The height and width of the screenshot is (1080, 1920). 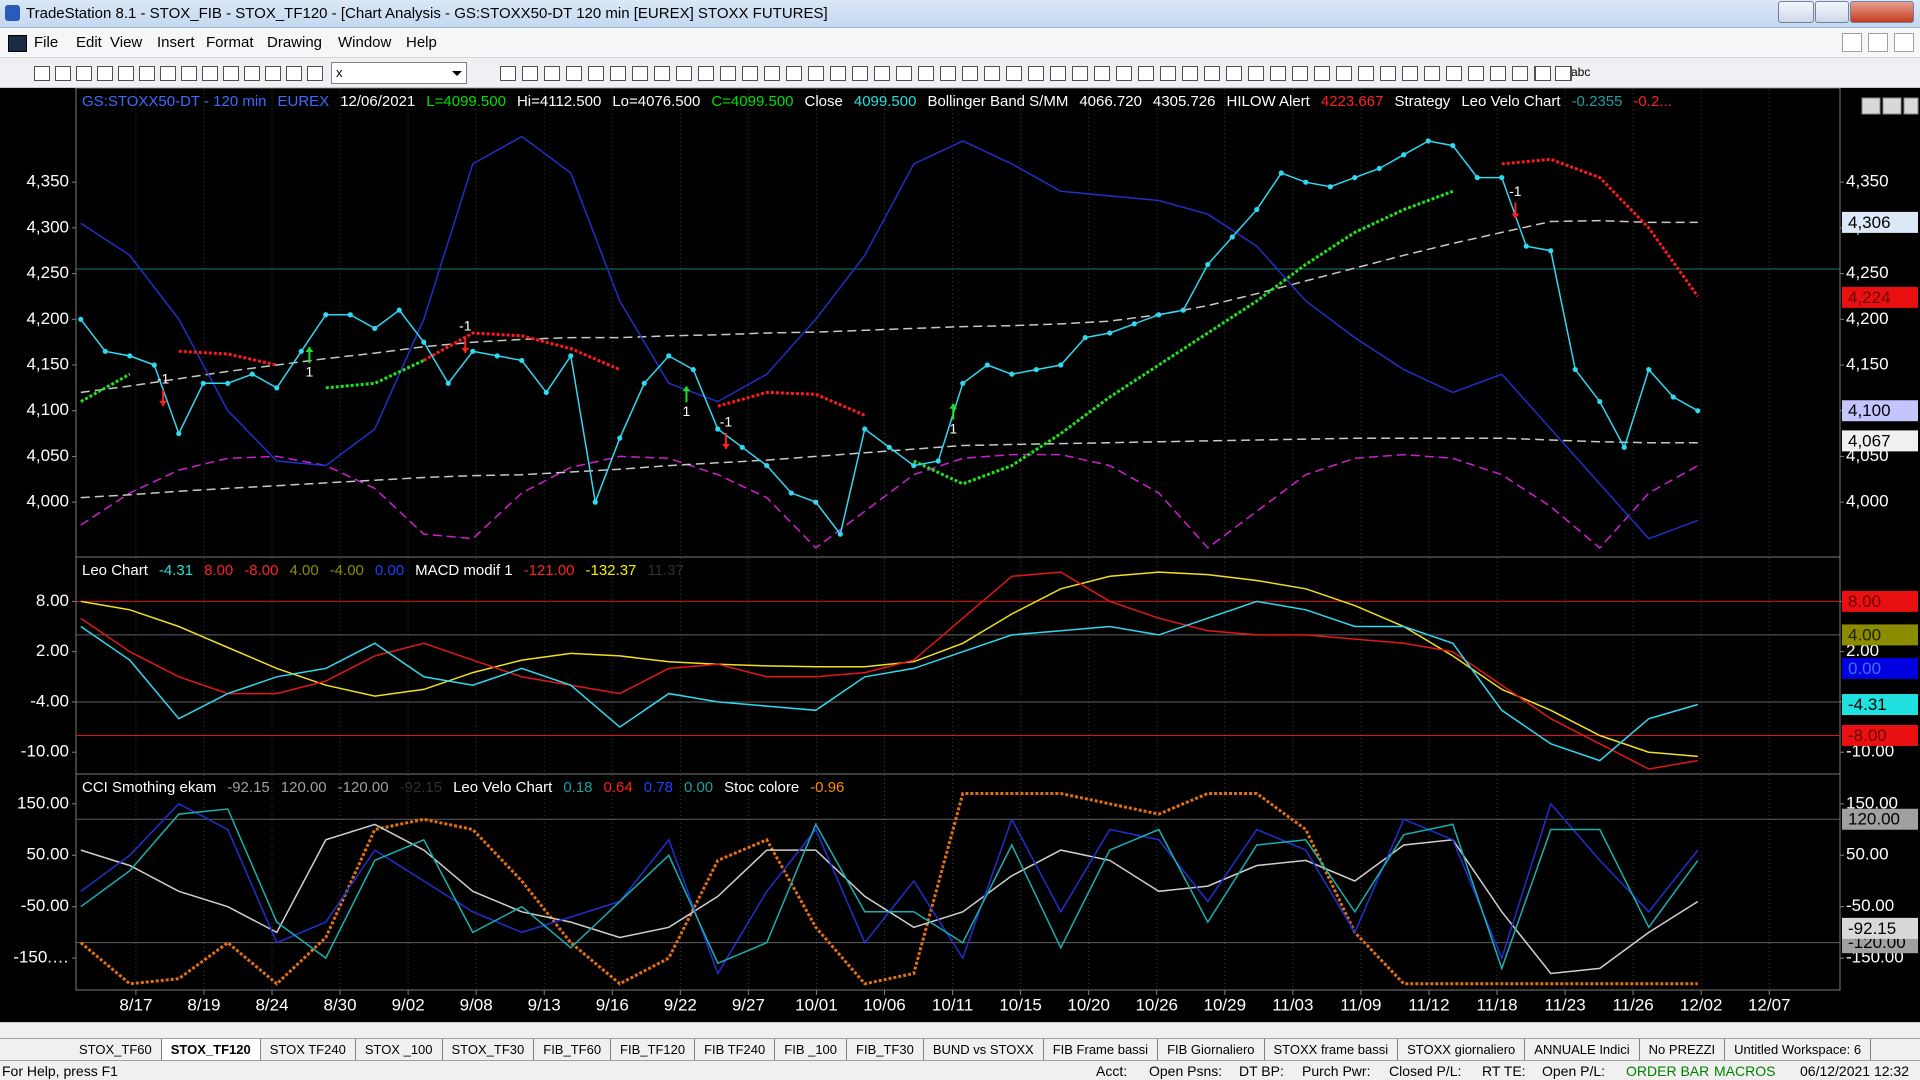 I want to click on minimize-button, so click(x=1796, y=12).